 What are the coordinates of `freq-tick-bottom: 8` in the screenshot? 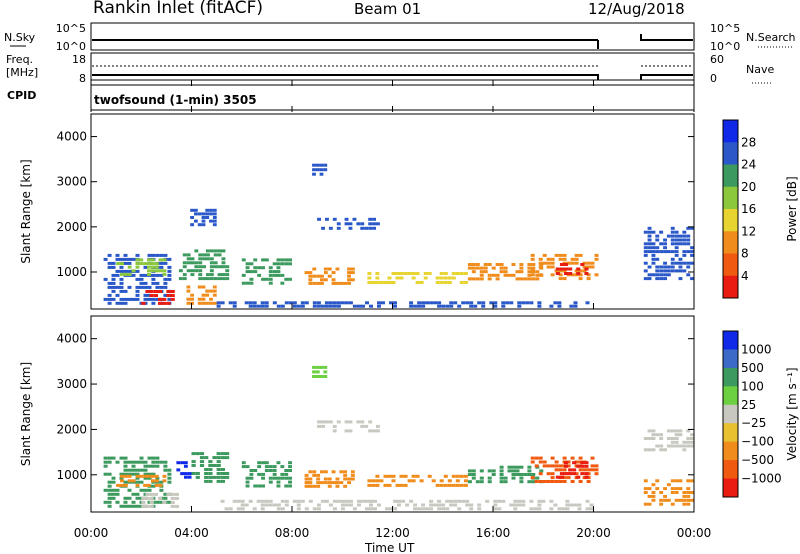 It's located at (82, 78).